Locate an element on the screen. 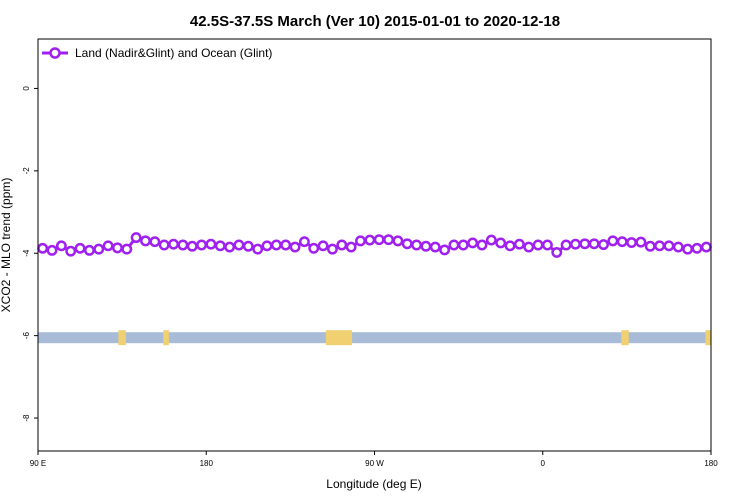  legend: Land (Nadir&Glint) and Ocean (Glint) is located at coordinates (157, 53).